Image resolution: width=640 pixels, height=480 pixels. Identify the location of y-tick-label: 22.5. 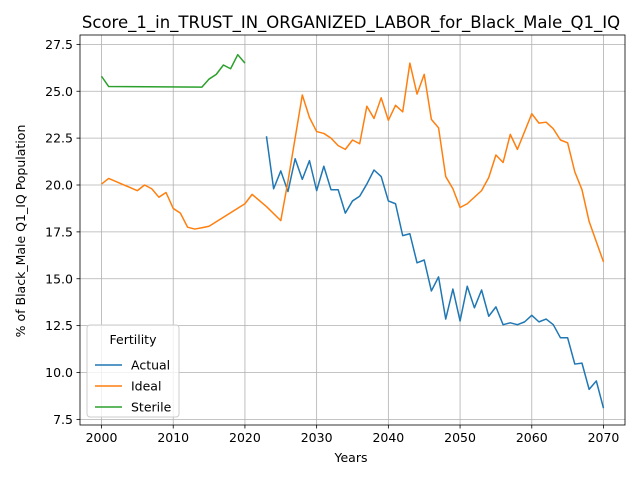
(59, 138).